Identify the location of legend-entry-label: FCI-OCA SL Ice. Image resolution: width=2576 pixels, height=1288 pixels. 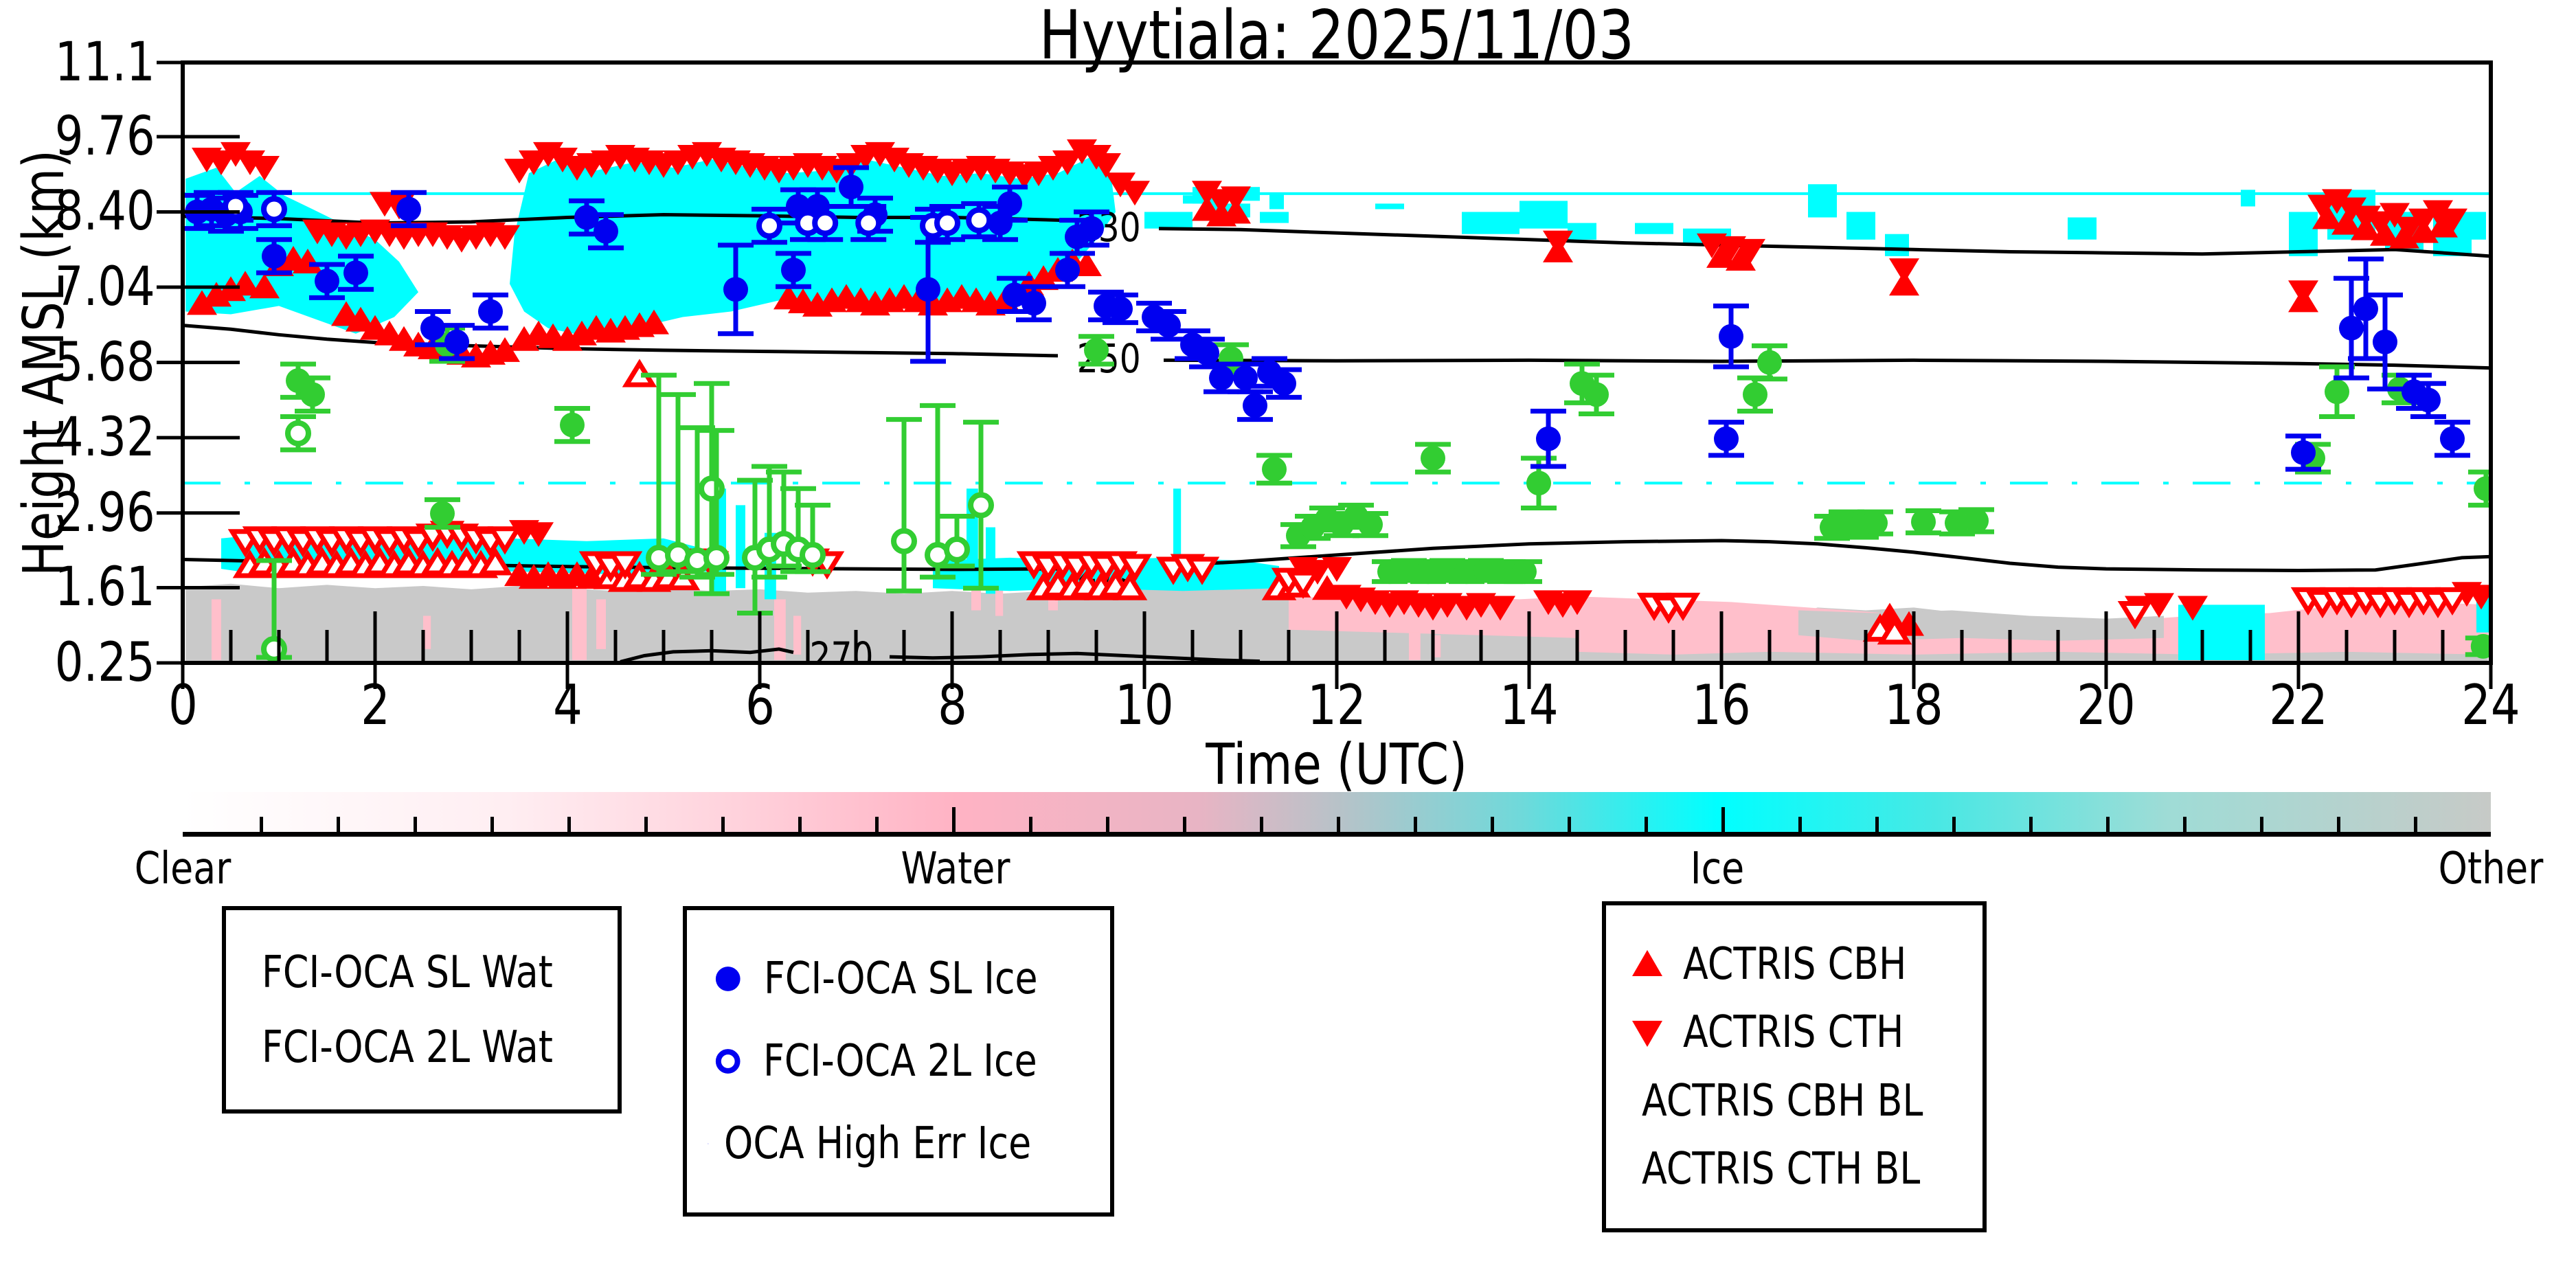
(900, 978).